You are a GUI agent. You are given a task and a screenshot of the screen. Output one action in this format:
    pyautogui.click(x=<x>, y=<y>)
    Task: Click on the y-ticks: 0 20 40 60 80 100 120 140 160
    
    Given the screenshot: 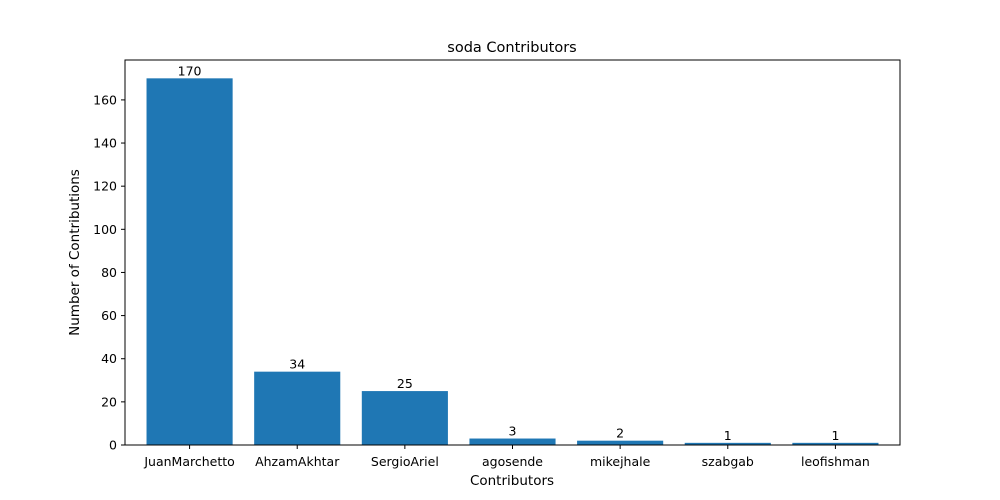 What is the action you would take?
    pyautogui.click(x=109, y=272)
    